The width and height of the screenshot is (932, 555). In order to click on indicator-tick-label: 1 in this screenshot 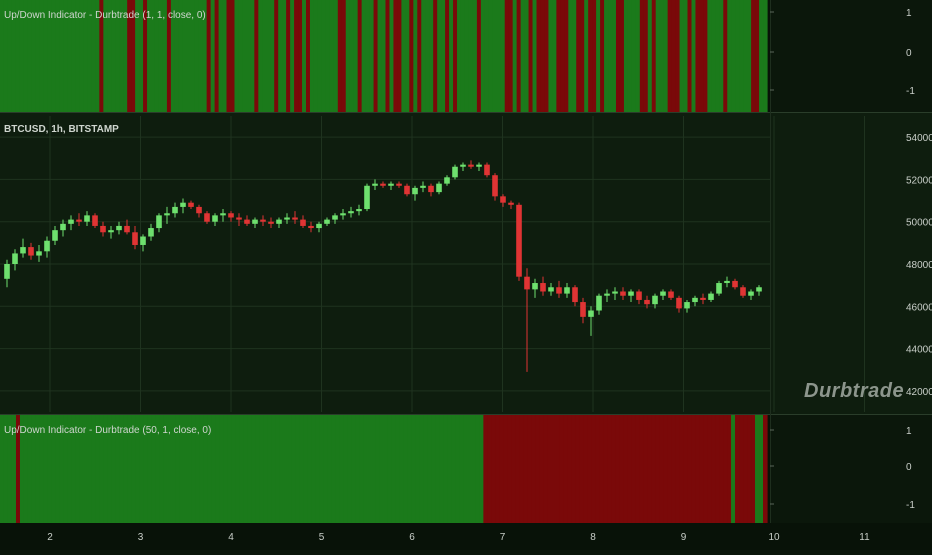, I will do `click(909, 13)`.